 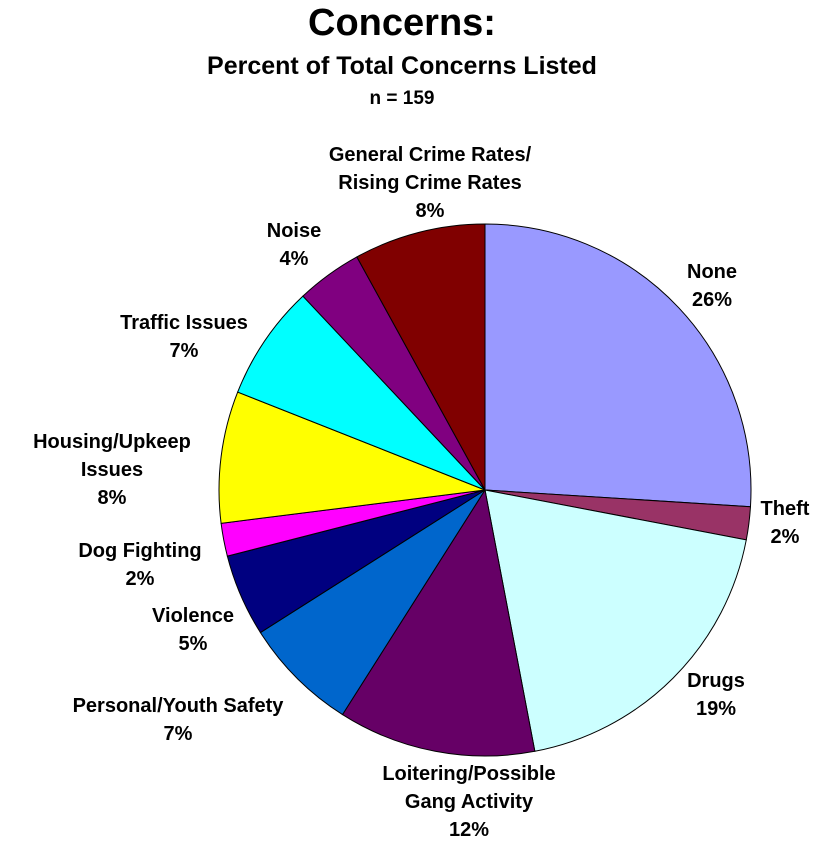 What do you see at coordinates (402, 66) in the screenshot?
I see `chart-subtitle: Percent of Total Concerns Listed` at bounding box center [402, 66].